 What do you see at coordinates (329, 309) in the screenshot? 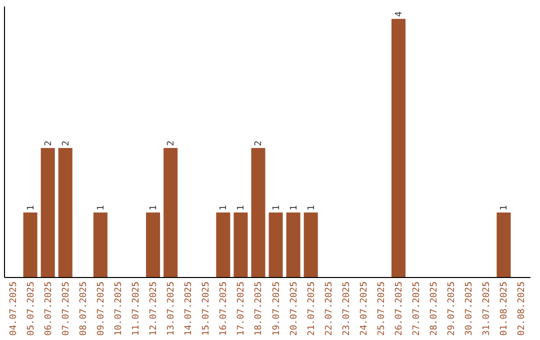
I see `x-tick-label: 22.07.2025` at bounding box center [329, 309].